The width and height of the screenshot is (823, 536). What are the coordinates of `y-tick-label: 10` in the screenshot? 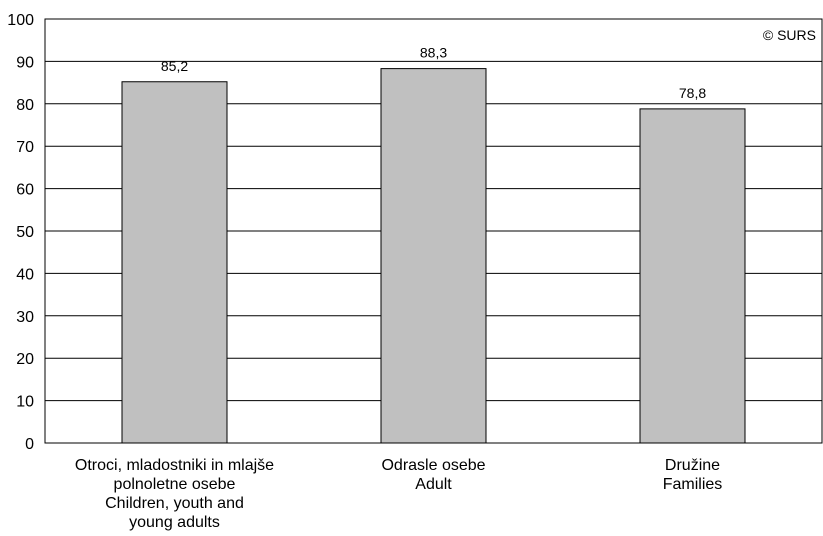 It's located at (25, 402).